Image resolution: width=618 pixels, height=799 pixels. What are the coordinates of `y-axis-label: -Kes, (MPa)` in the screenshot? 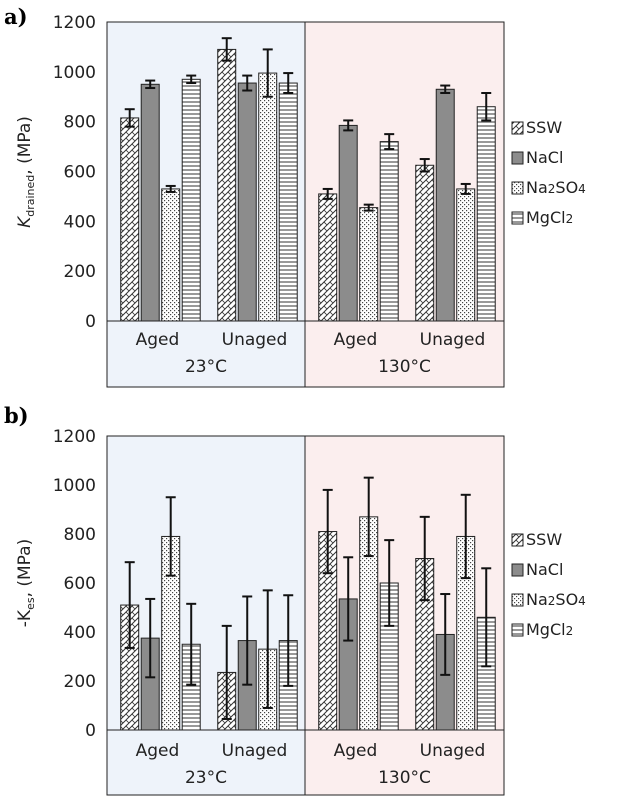 It's located at (26, 583).